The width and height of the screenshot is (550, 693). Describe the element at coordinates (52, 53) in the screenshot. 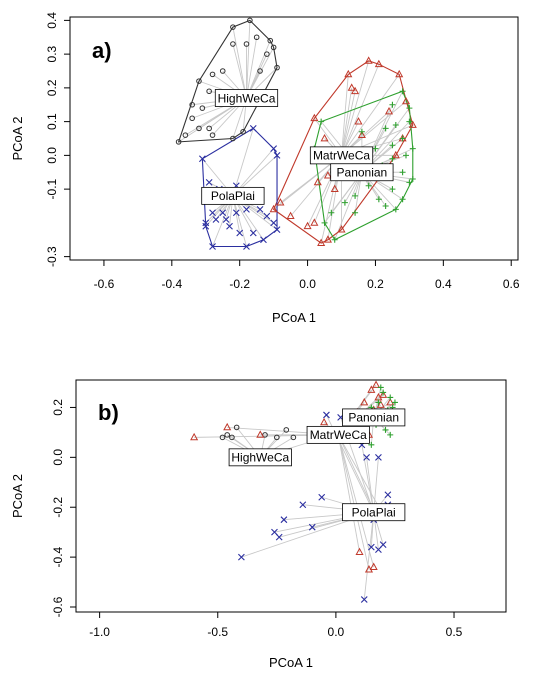

I see `y-tick-label: 0.3` at that location.